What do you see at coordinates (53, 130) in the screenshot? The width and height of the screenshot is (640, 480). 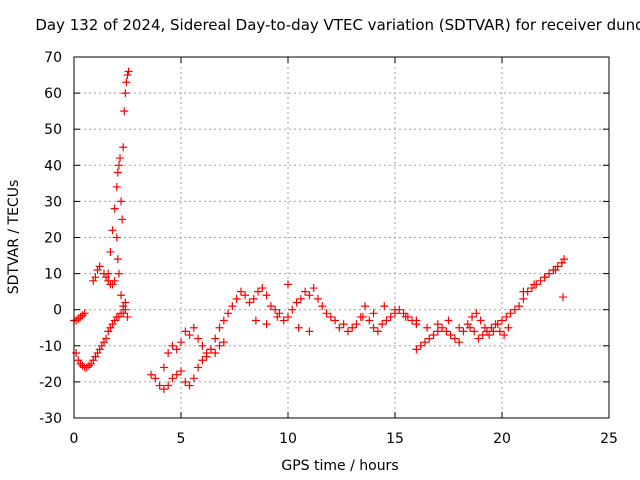 I see `y-tick-label: 50` at bounding box center [53, 130].